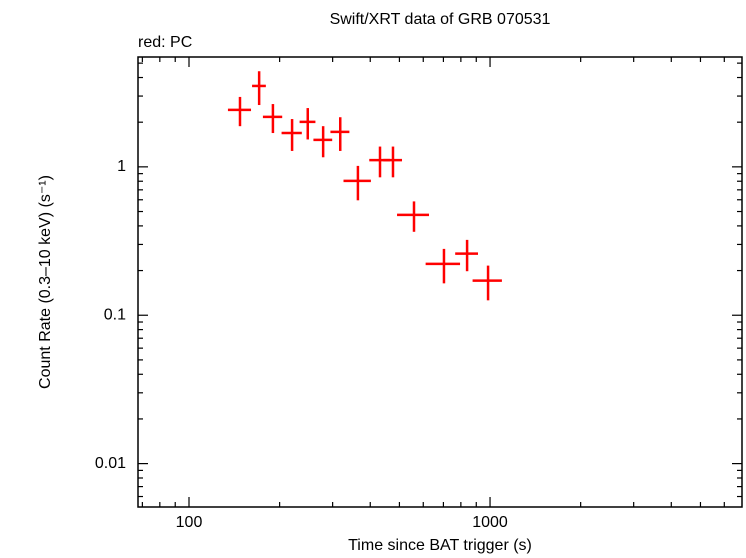  Describe the element at coordinates (115, 314) in the screenshot. I see `y-tick-label: 0.1` at that location.